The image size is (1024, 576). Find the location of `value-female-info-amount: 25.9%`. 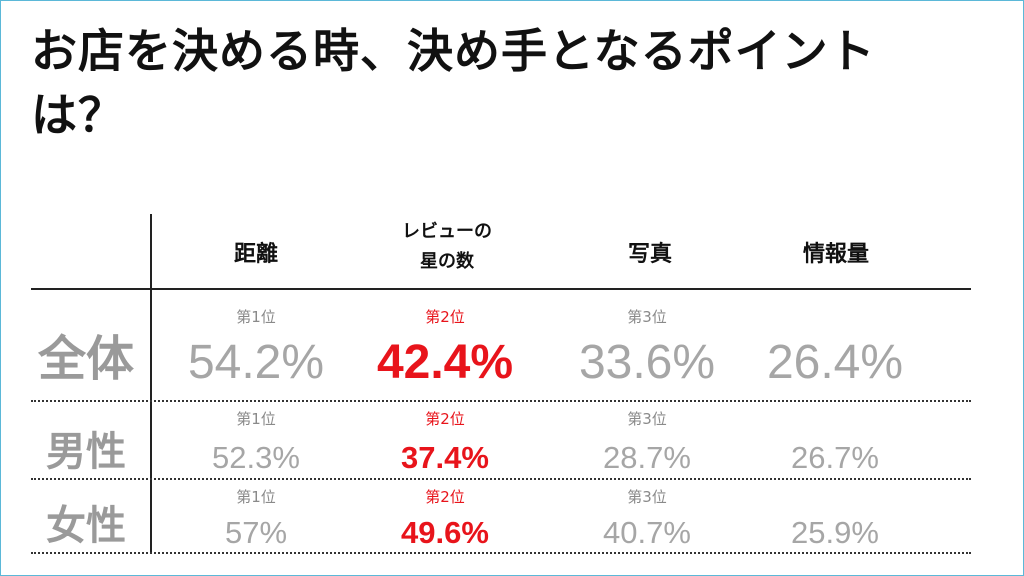

value-female-info-amount: 25.9% is located at coordinates (835, 532).